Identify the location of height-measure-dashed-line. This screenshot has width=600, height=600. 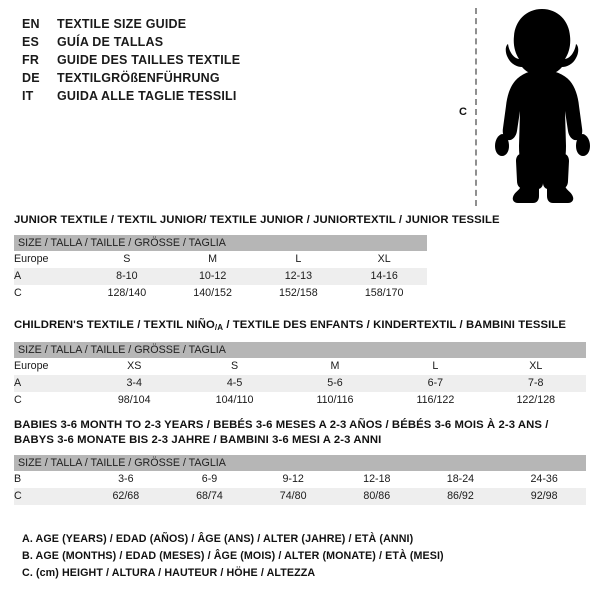
(476, 107).